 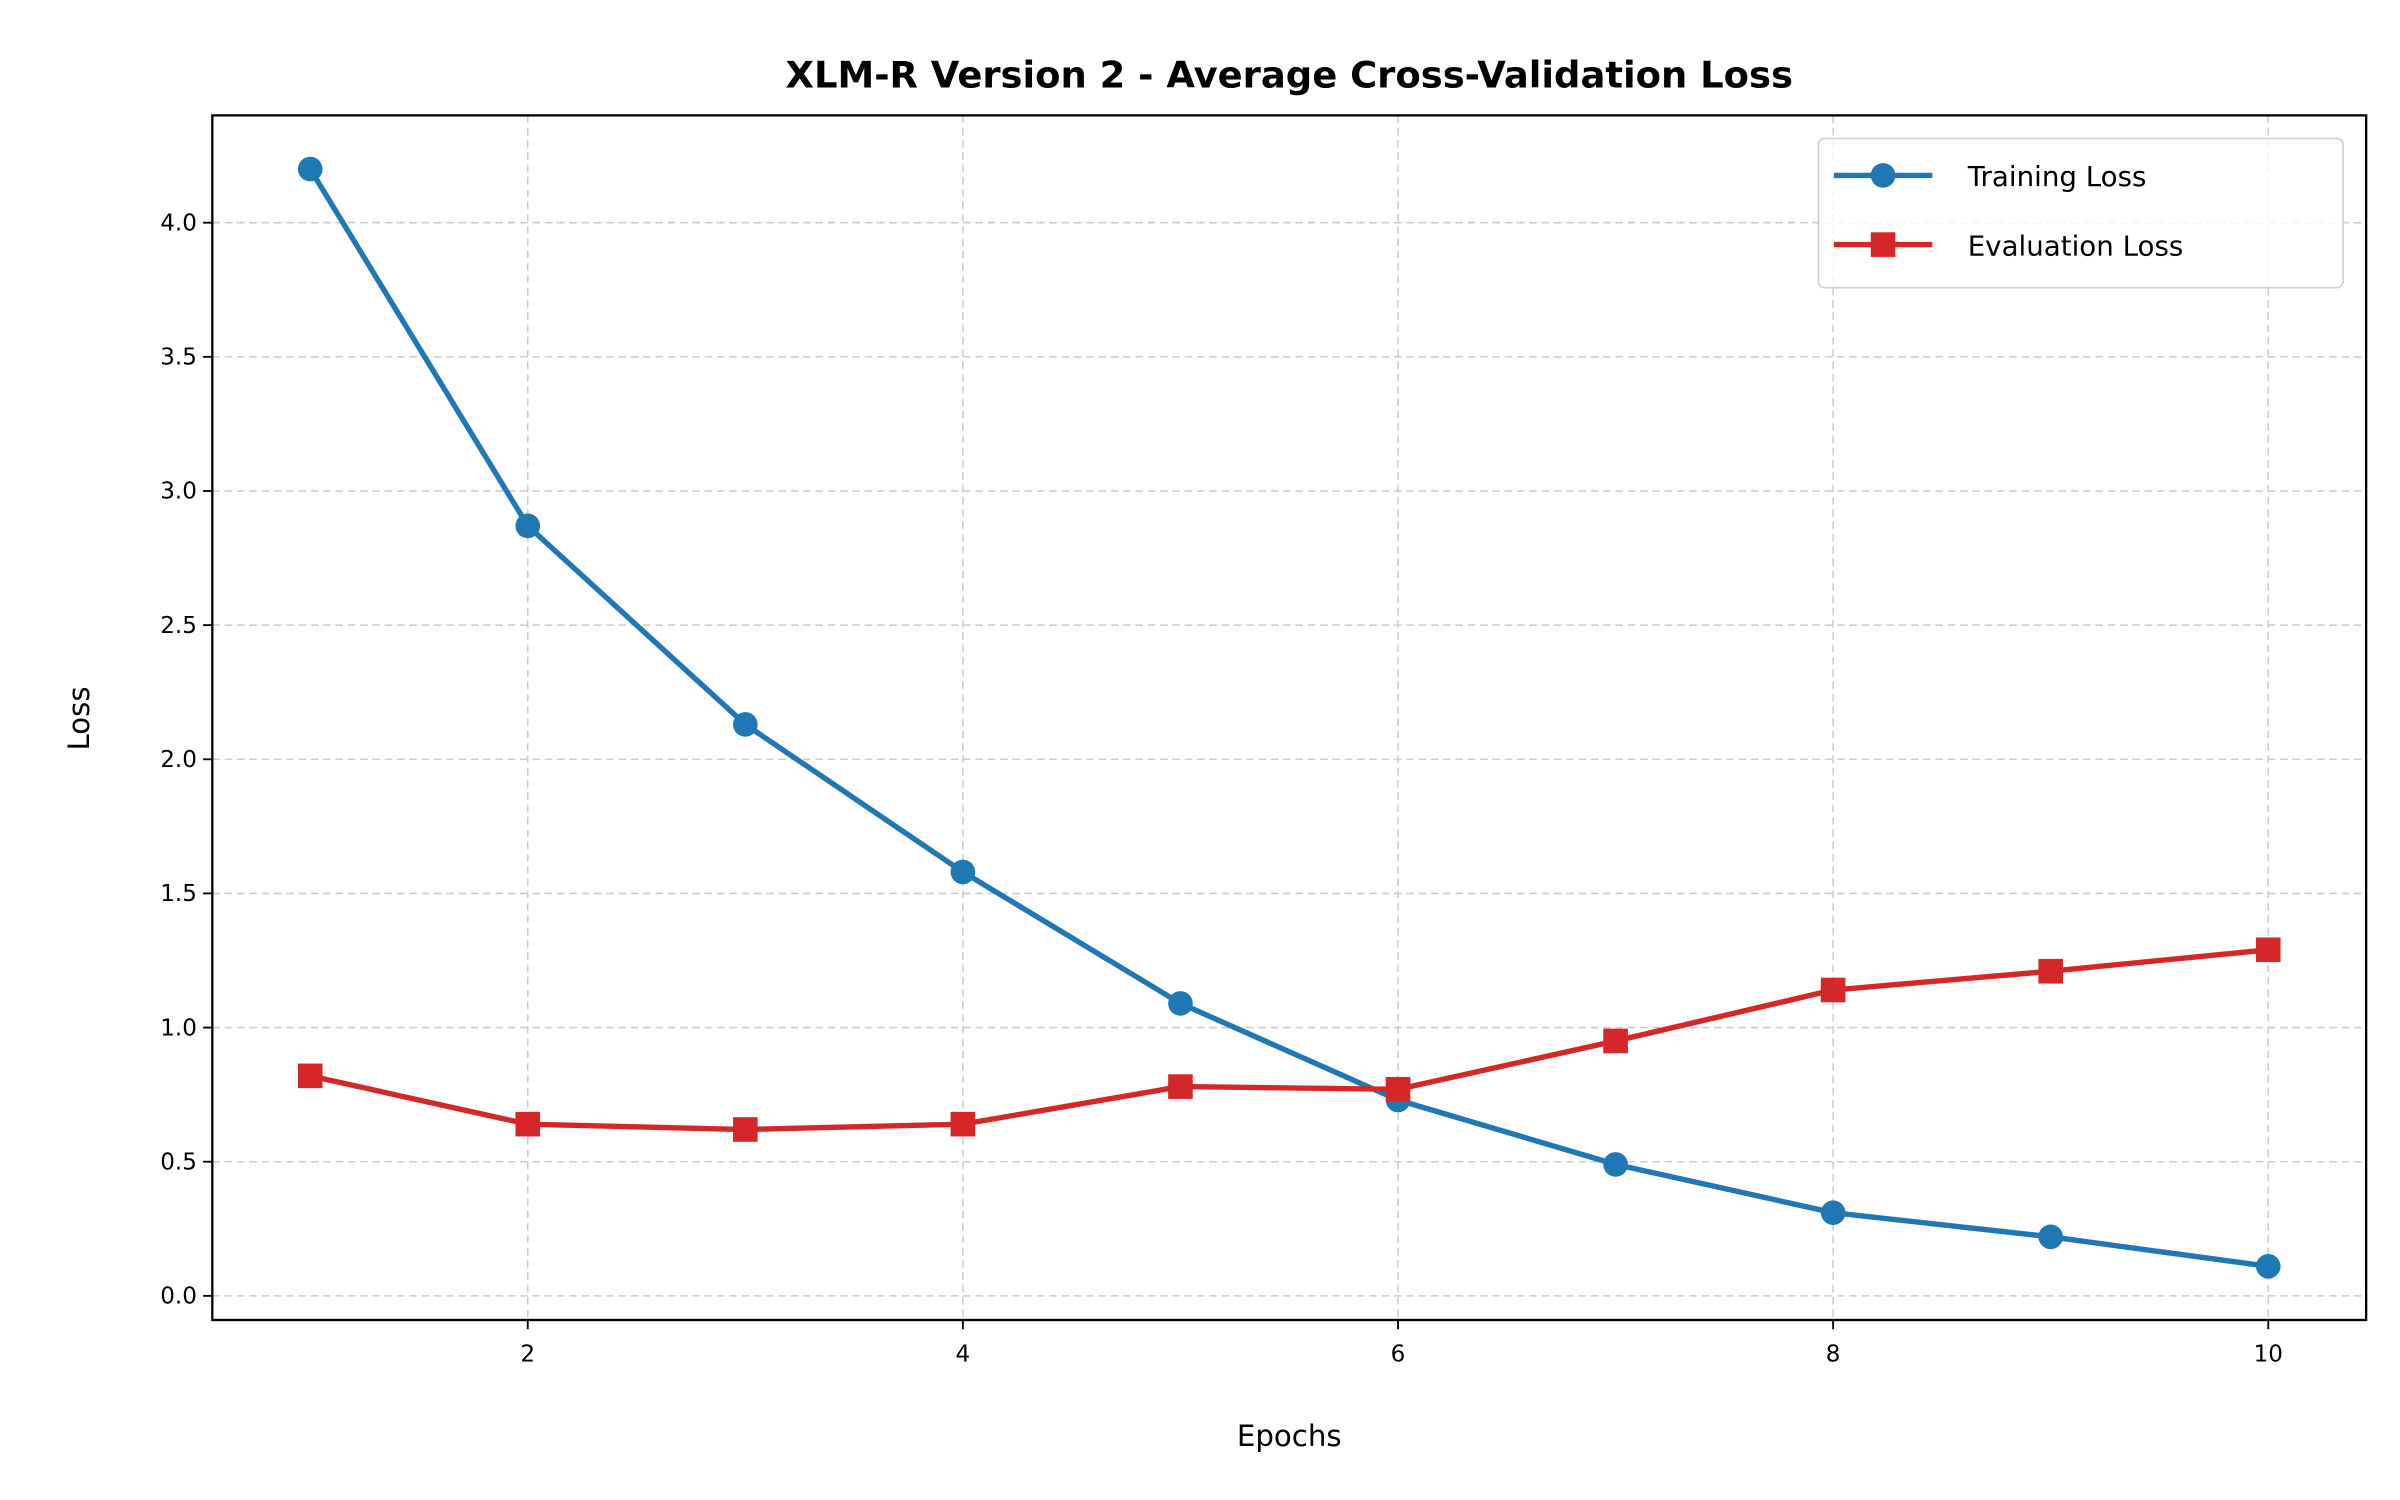 I want to click on y-tick-label: 0.5, so click(x=178, y=1162).